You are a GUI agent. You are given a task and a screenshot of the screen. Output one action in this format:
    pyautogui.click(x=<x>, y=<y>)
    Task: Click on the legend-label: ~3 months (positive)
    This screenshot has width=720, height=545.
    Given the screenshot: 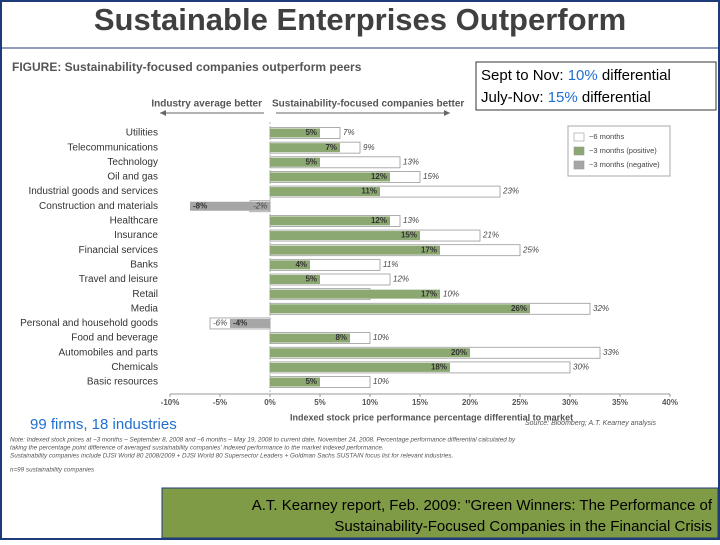 What is the action you would take?
    pyautogui.click(x=623, y=150)
    